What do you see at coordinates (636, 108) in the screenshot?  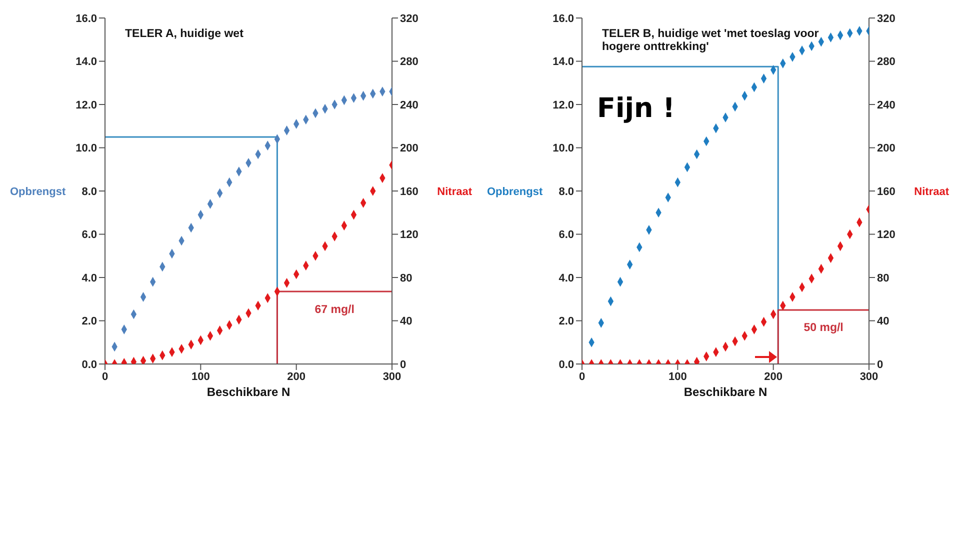 I see `annotation: Fijn !` at bounding box center [636, 108].